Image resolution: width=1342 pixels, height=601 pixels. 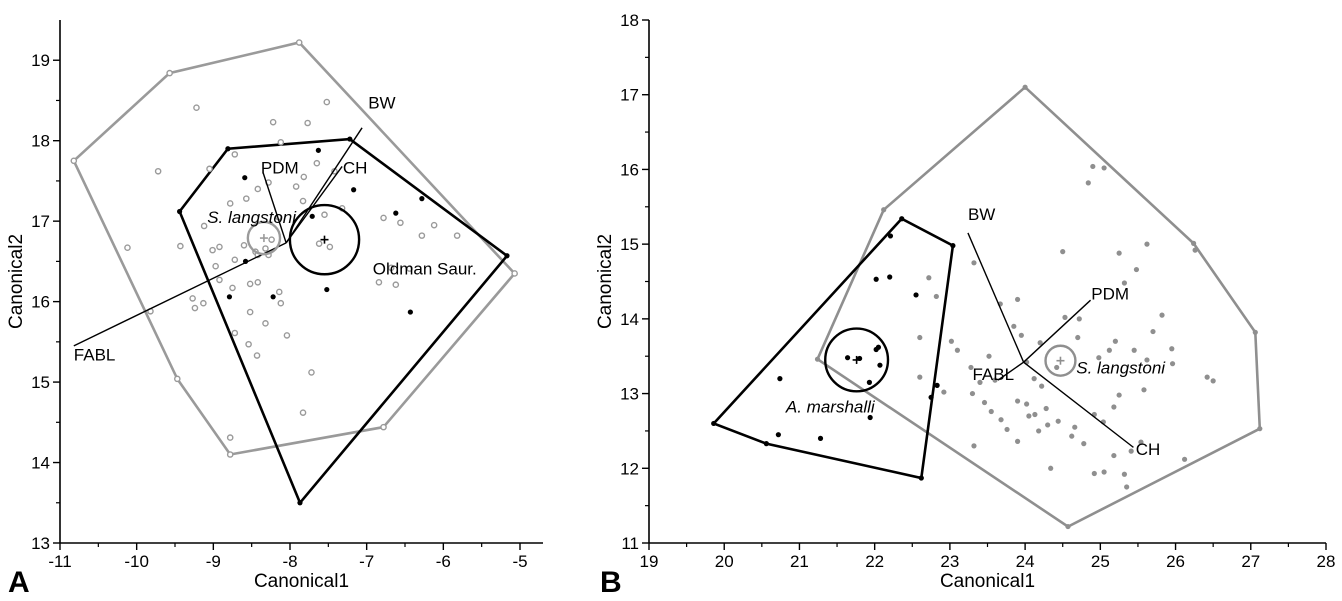 What do you see at coordinates (19, 582) in the screenshot?
I see `panel-letter: A` at bounding box center [19, 582].